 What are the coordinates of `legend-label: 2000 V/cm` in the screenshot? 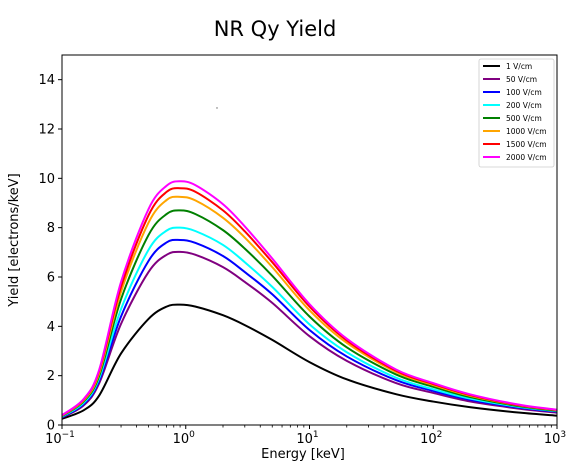 It's located at (526, 157).